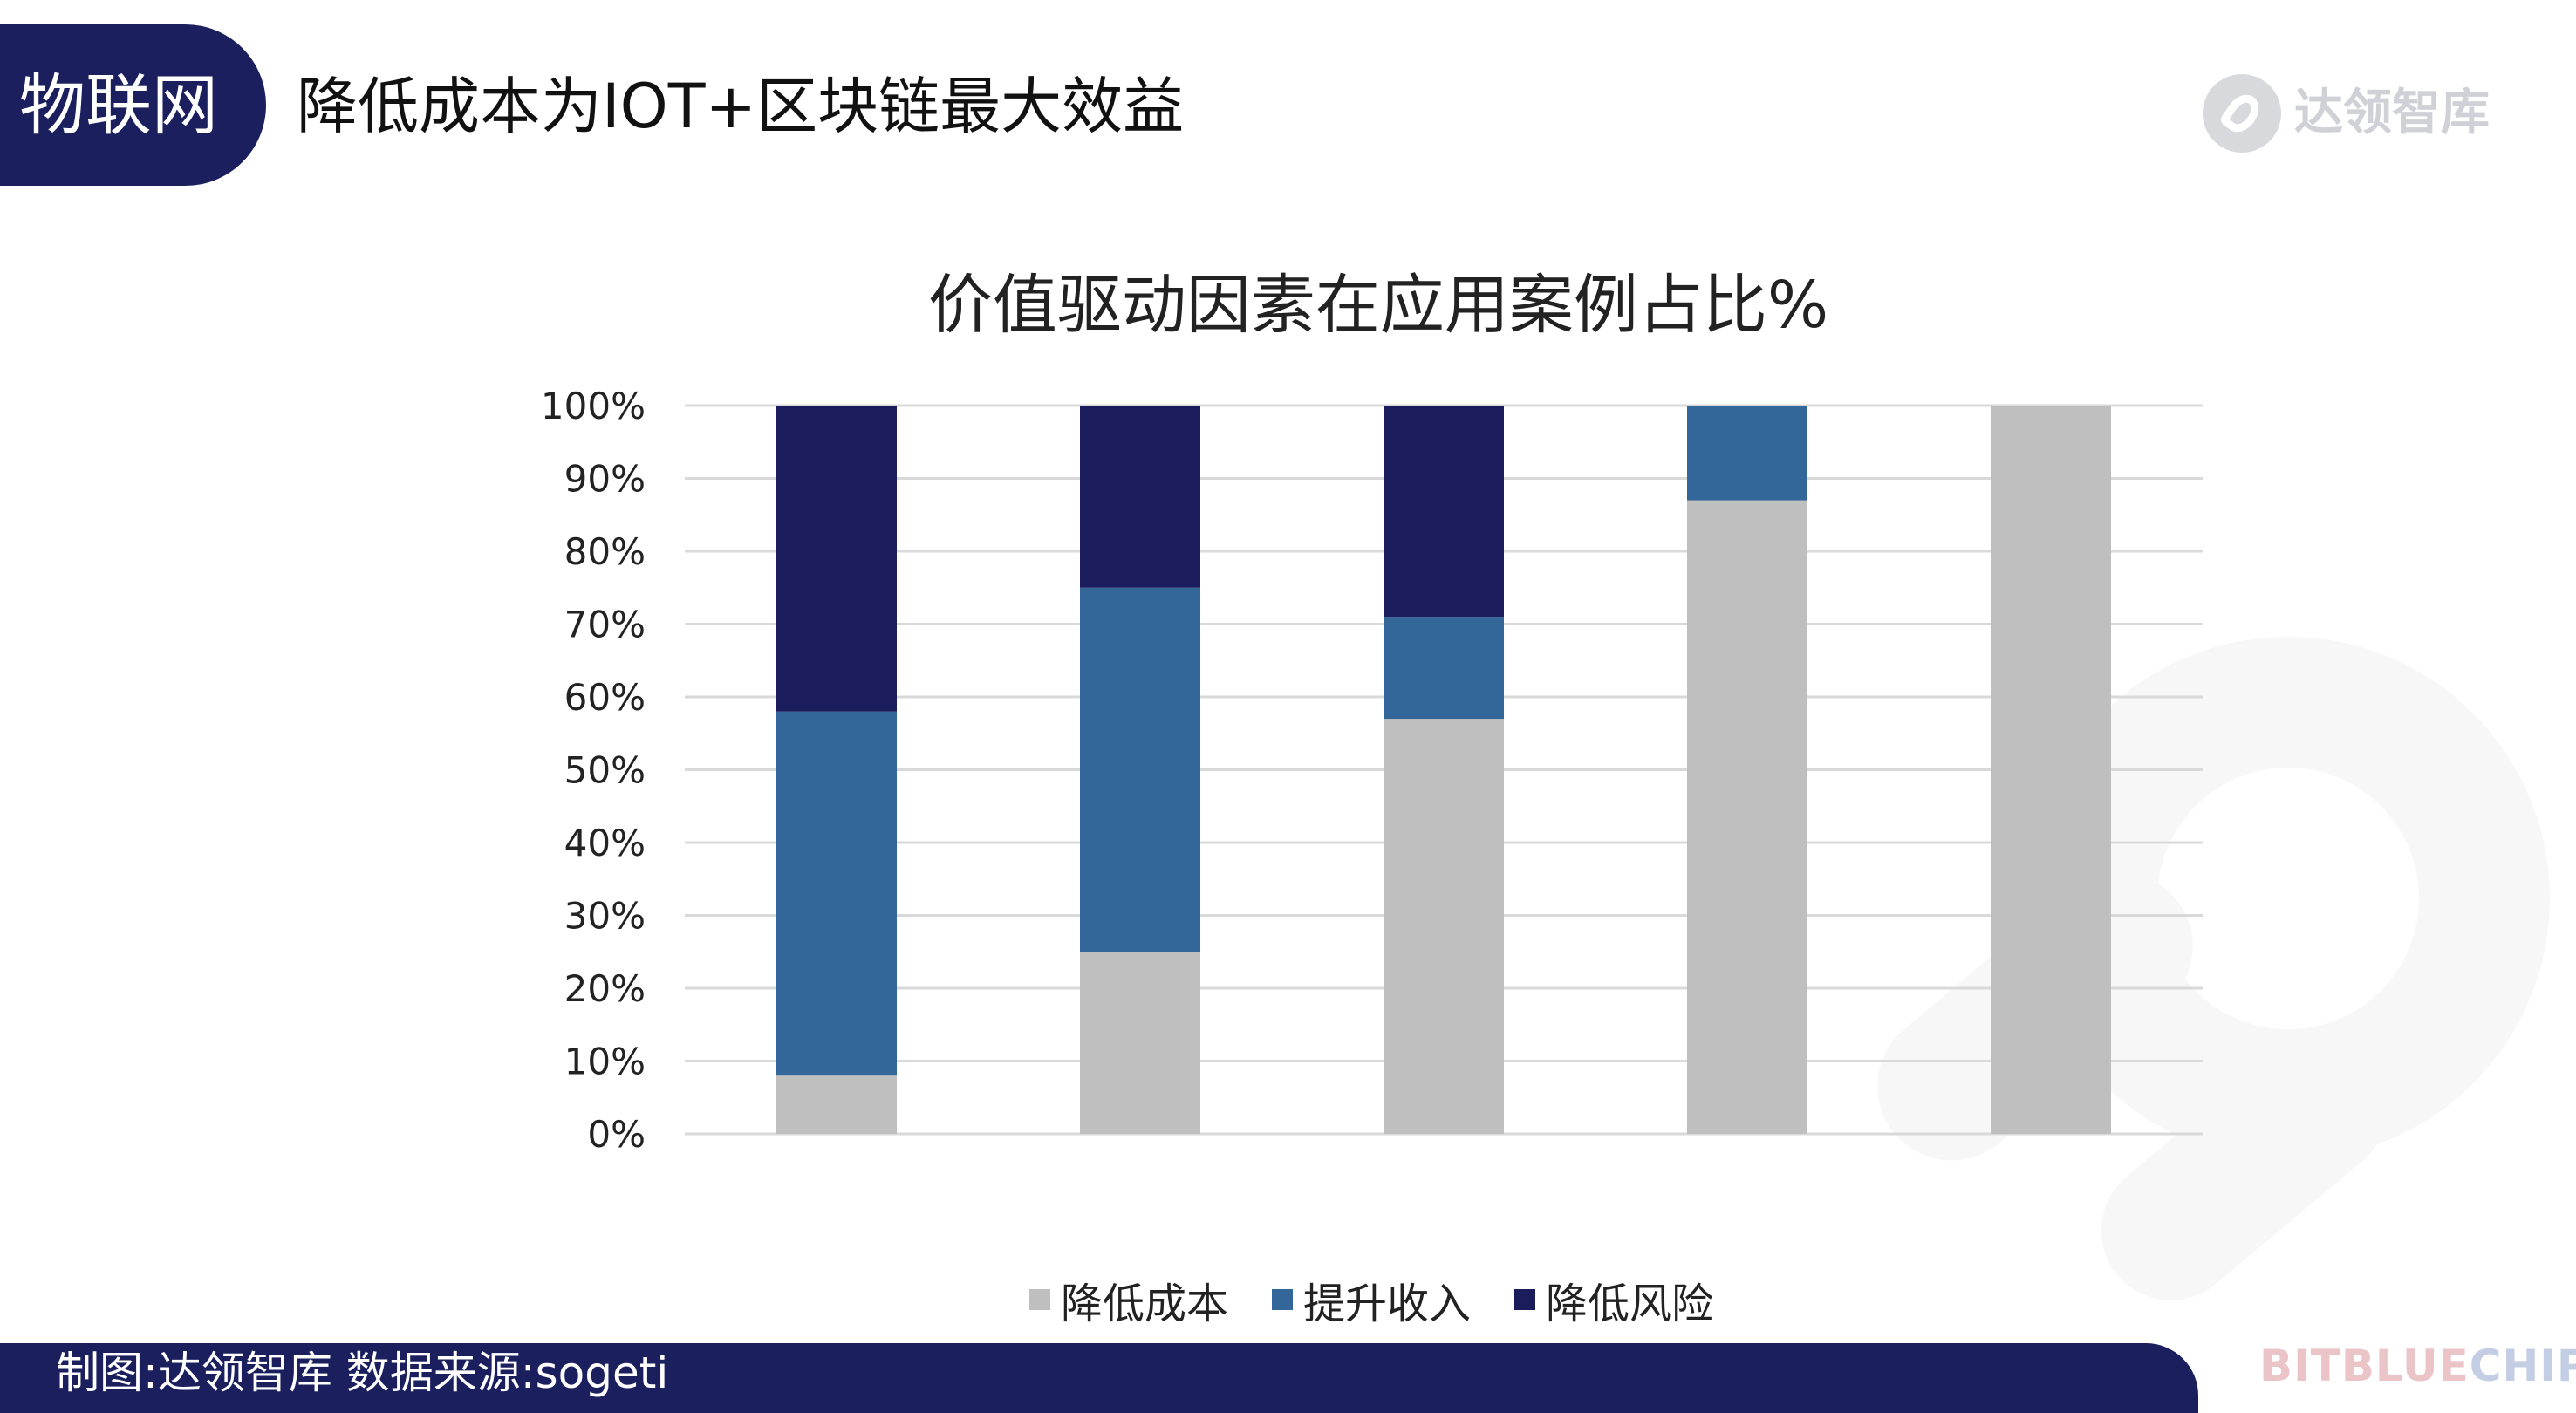  I want to click on legend-swatch-risk, so click(1525, 1299).